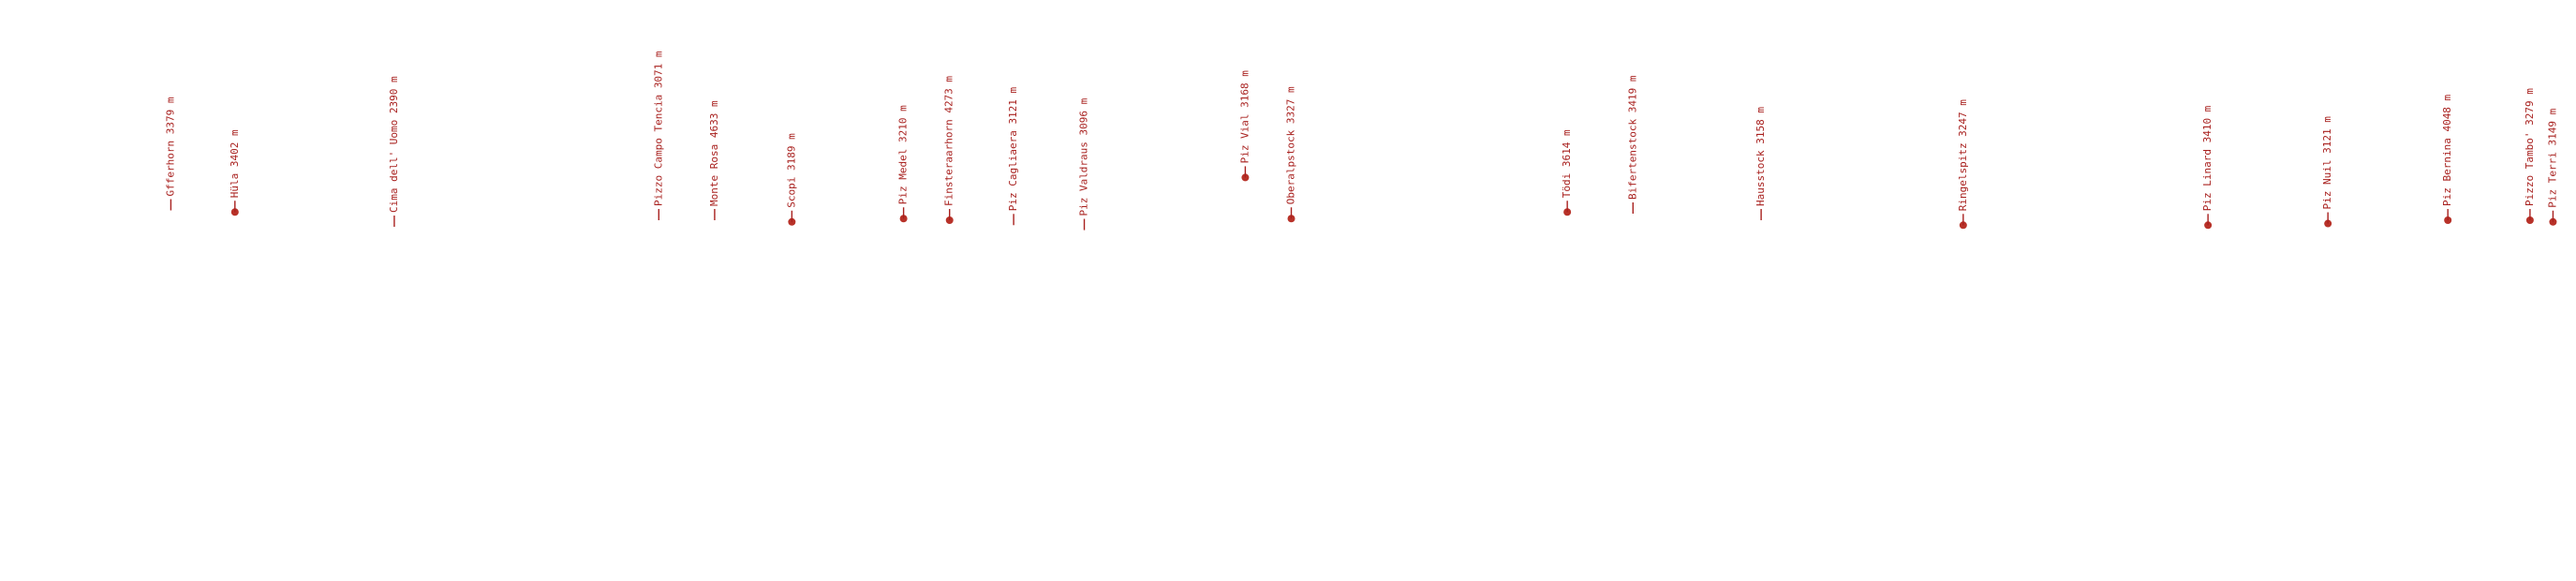 The height and width of the screenshot is (581, 2576). Describe the element at coordinates (1013, 148) in the screenshot. I see `peak-name: Piz Cagliaera 3121 m` at that location.